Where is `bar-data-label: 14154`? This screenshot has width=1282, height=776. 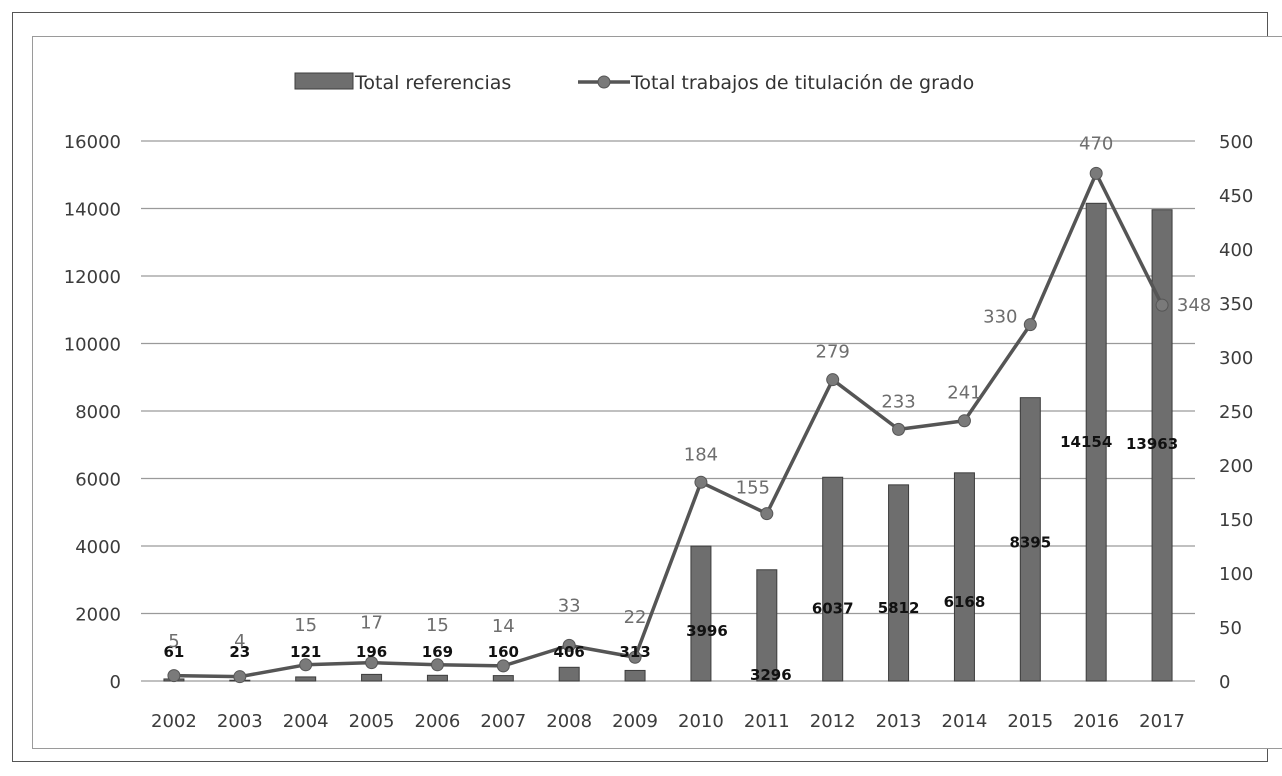
bar-data-label: 14154 is located at coordinates (1086, 442).